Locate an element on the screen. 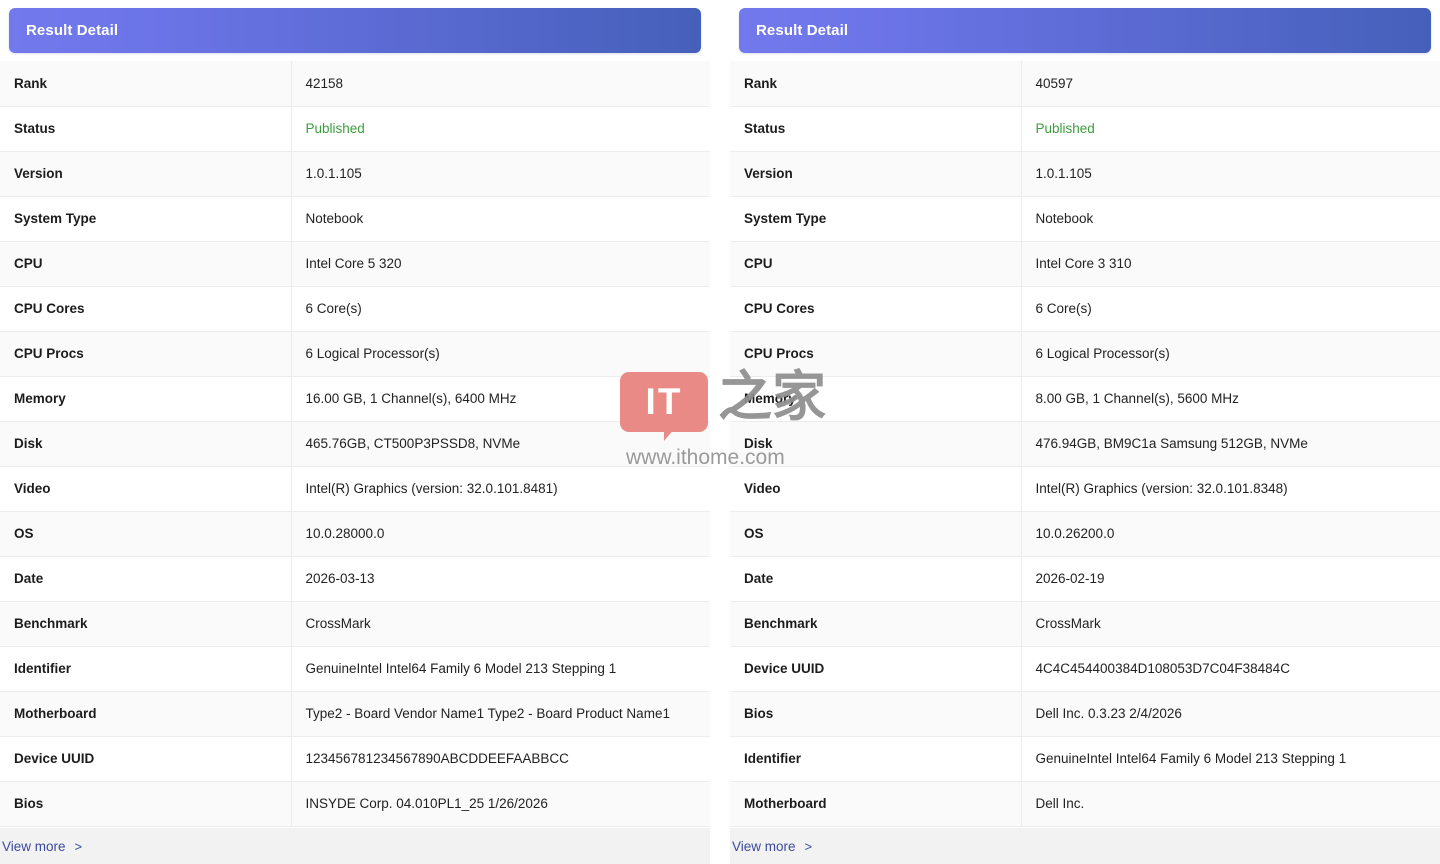  row-label: Memory is located at coordinates (876, 399).